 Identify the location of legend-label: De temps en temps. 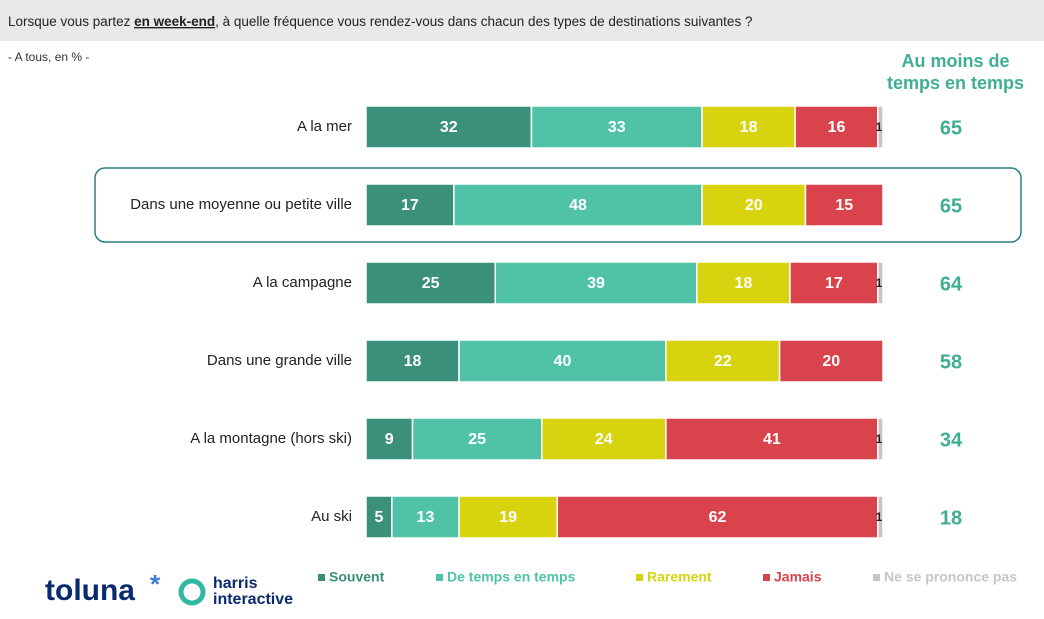
(511, 577).